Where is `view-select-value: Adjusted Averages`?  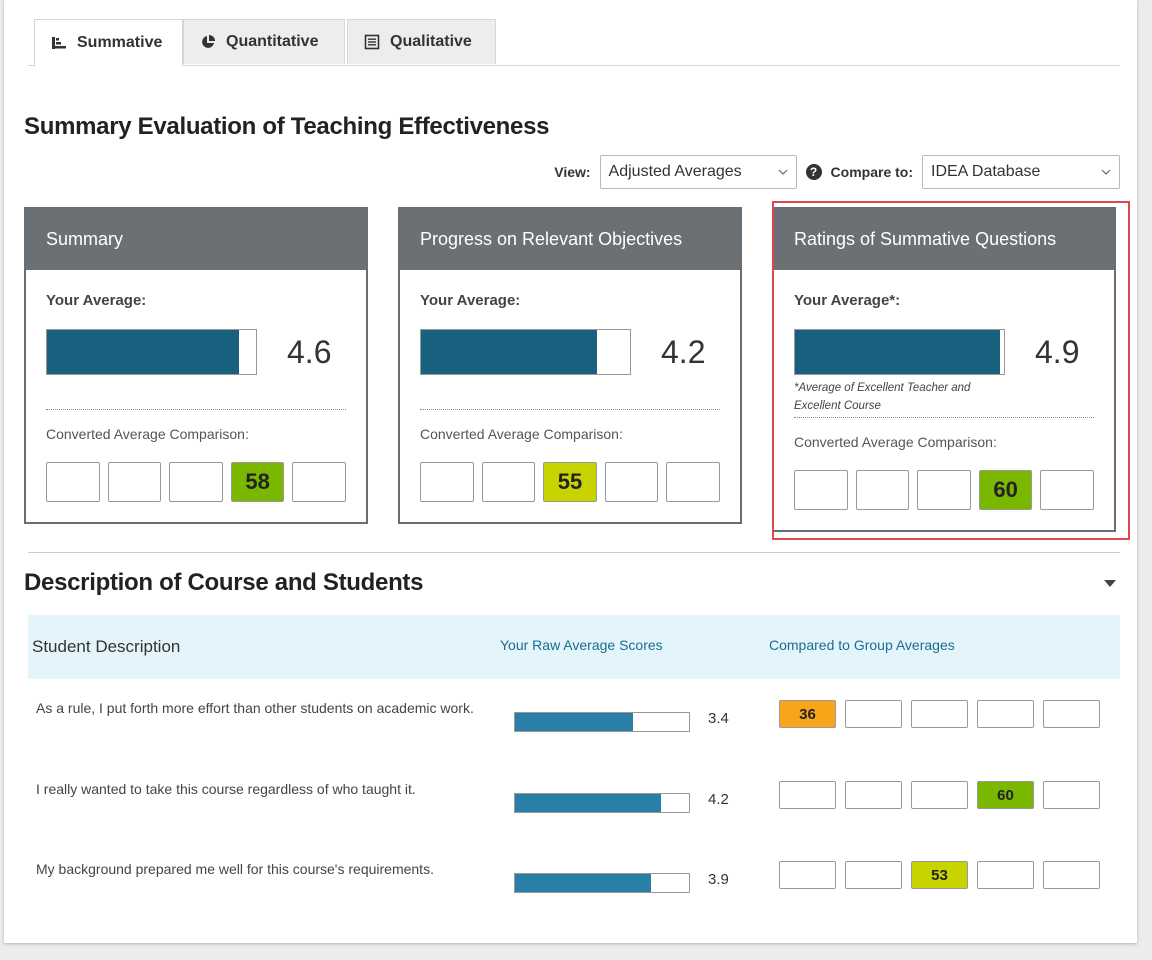 view-select-value: Adjusted Averages is located at coordinates (675, 171).